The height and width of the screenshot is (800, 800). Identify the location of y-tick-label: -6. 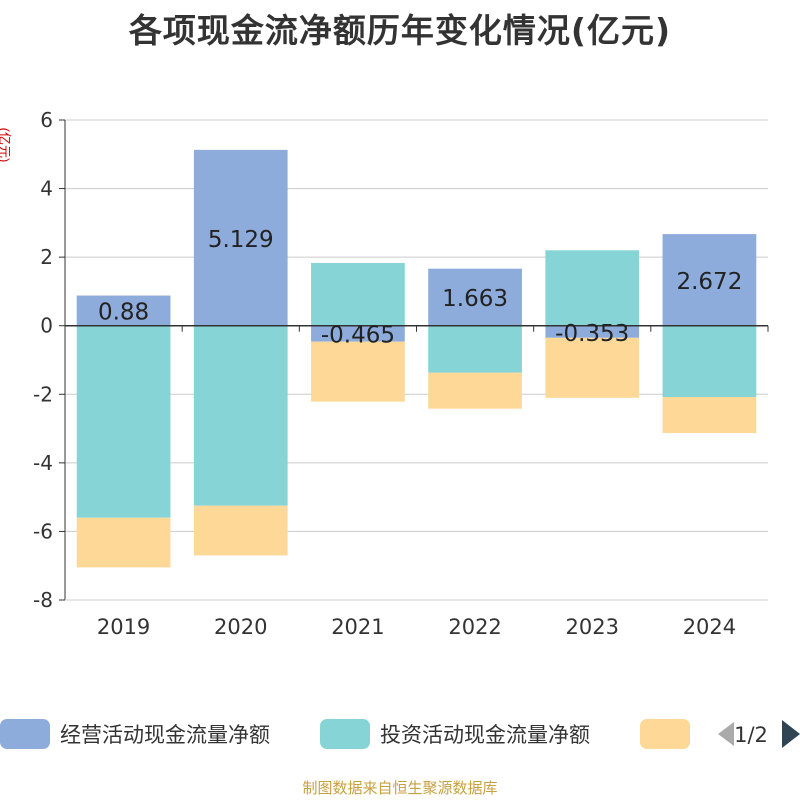
(43, 531).